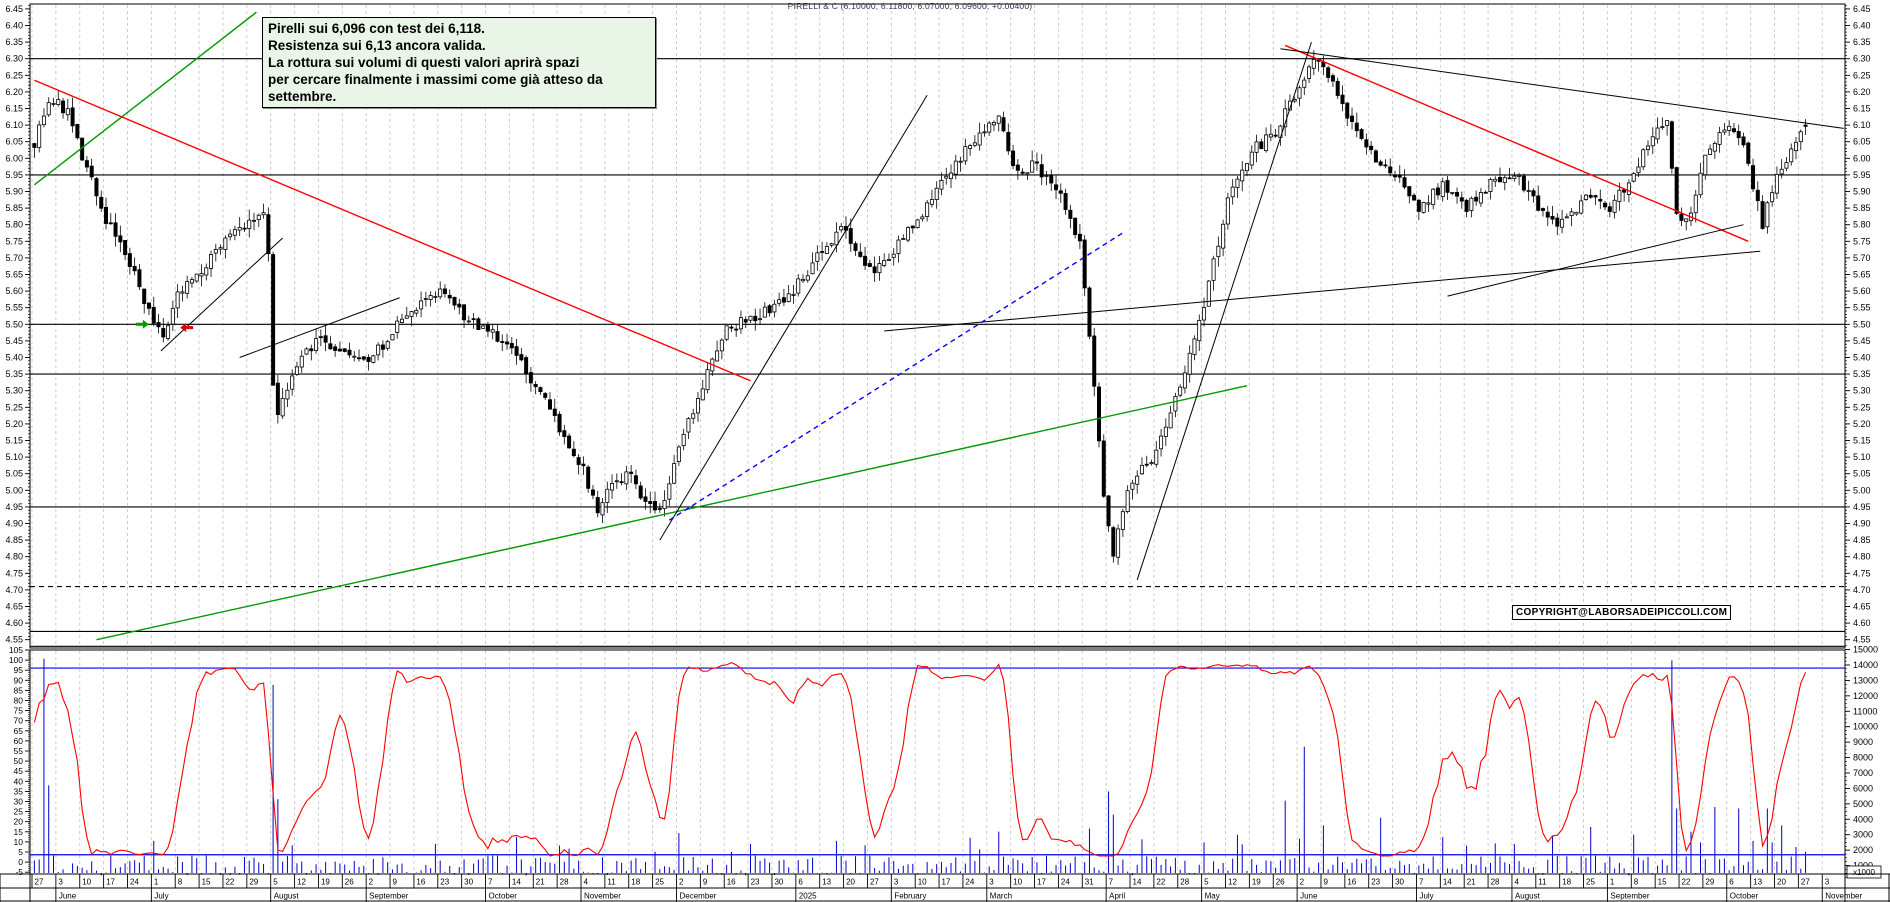 The height and width of the screenshot is (902, 1890). Describe the element at coordinates (14, 424) in the screenshot. I see `svg-text: 5.20` at that location.